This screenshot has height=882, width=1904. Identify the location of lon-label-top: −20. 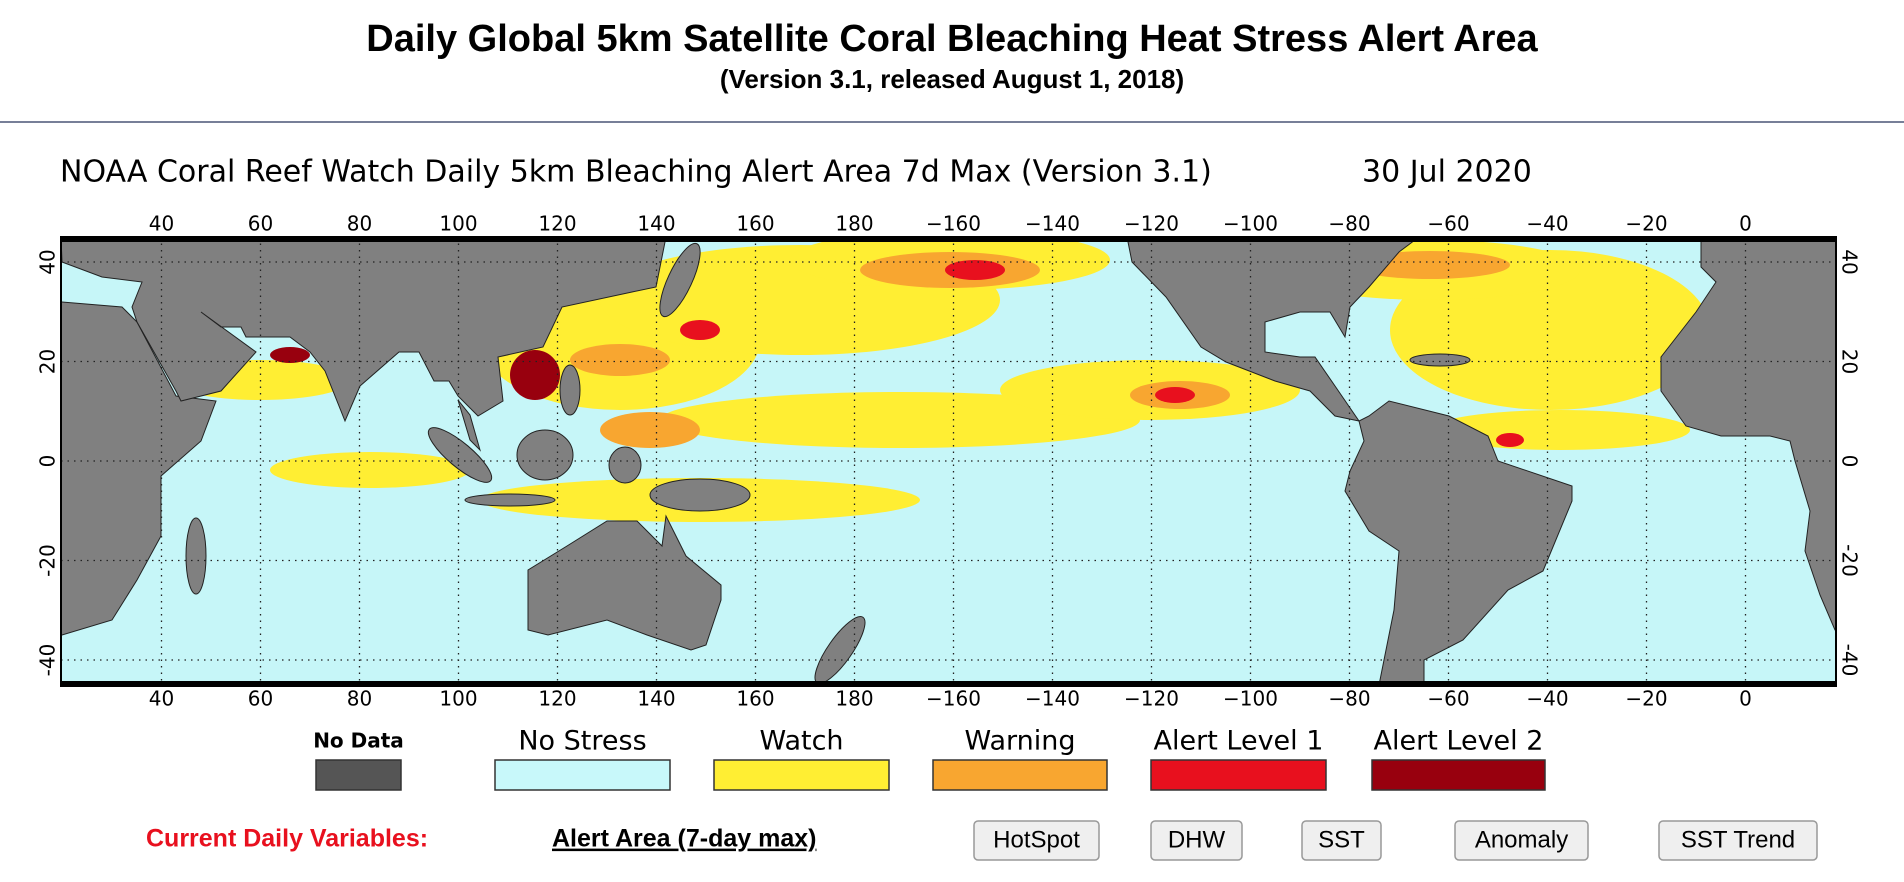
(1646, 224).